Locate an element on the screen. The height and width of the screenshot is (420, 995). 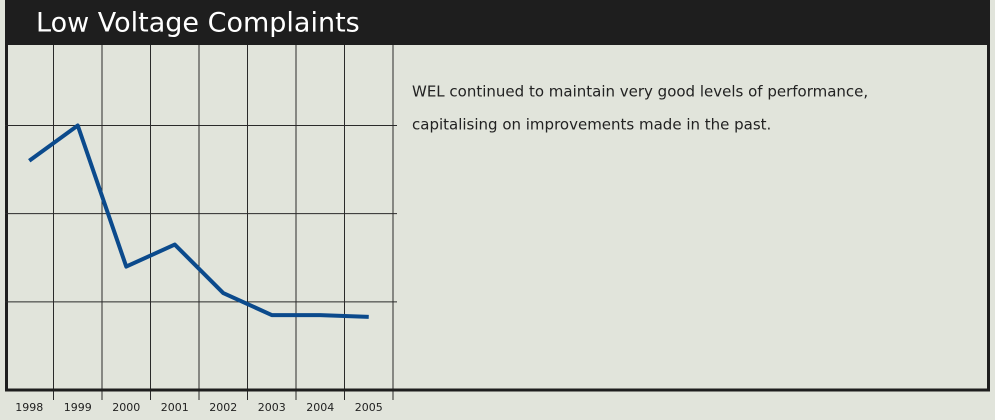
x-tick-label: 1999 is located at coordinates (78, 407).